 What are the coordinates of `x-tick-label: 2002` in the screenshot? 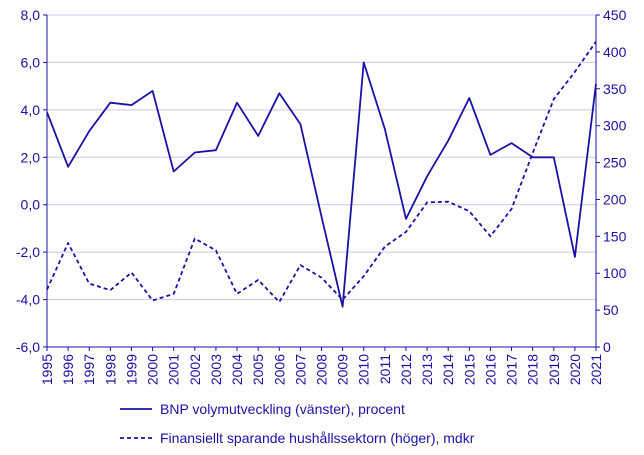 It's located at (195, 369).